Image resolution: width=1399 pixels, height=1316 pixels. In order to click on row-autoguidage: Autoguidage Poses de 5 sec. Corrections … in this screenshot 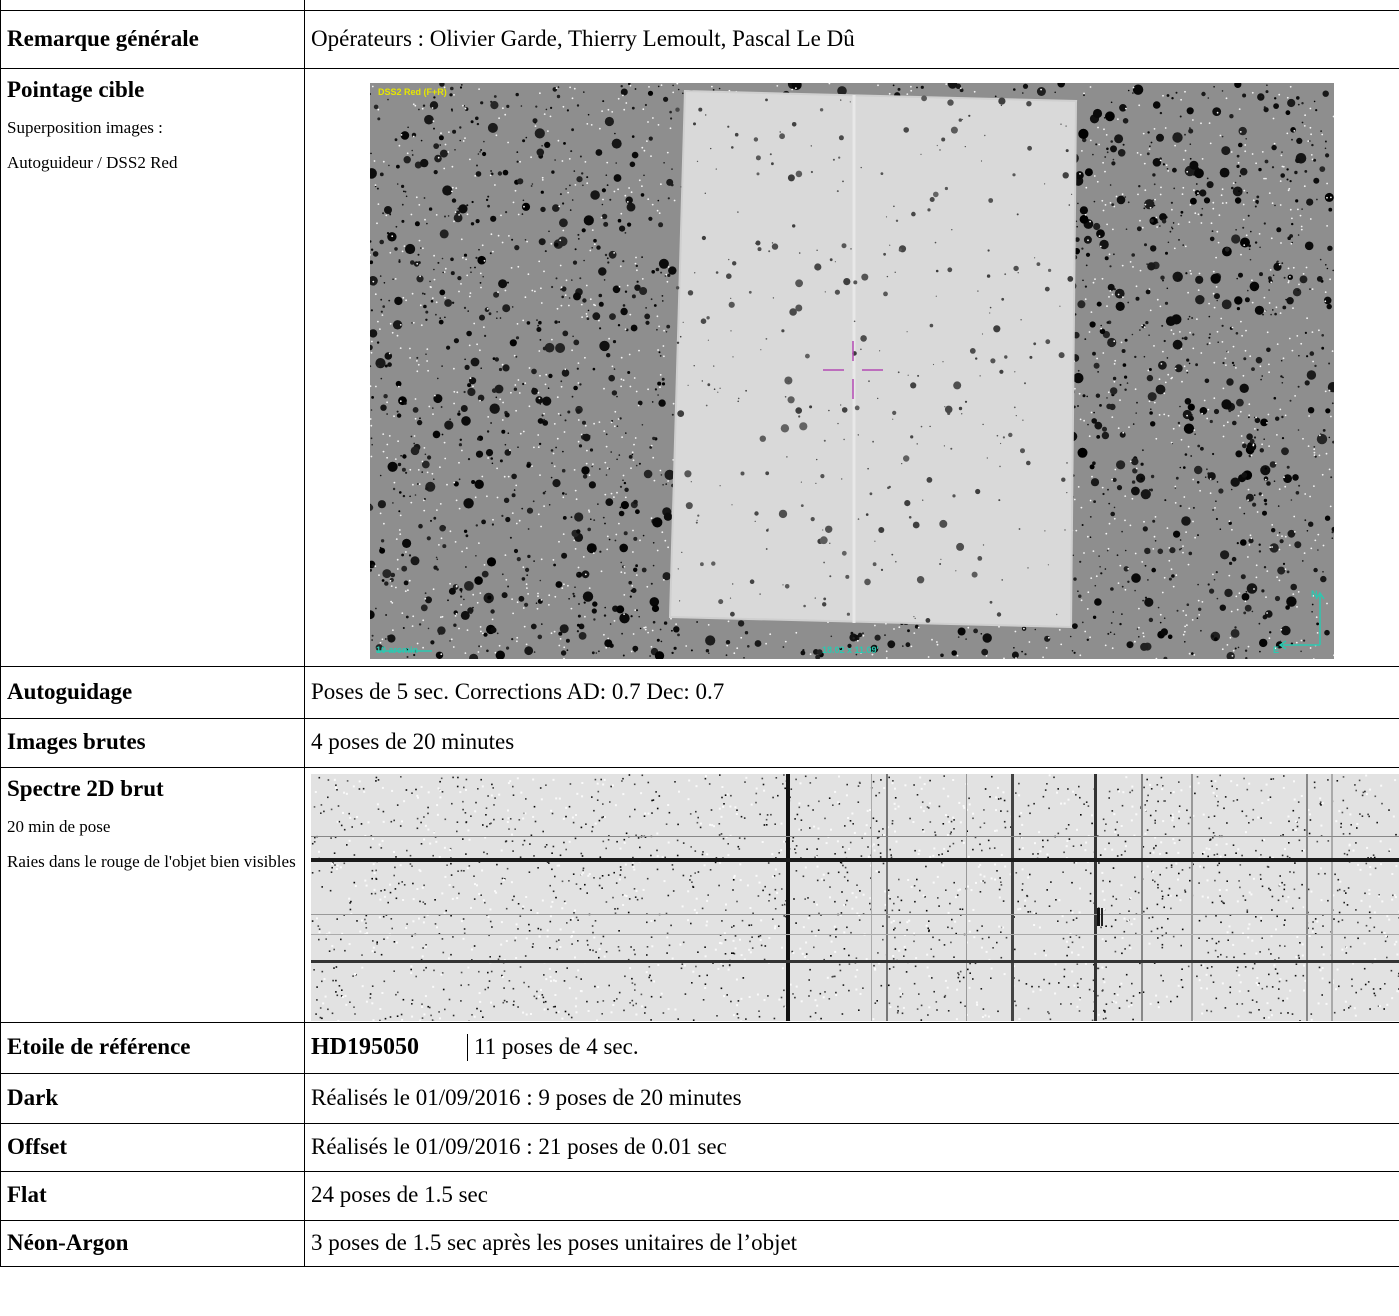, I will do `click(699, 692)`.